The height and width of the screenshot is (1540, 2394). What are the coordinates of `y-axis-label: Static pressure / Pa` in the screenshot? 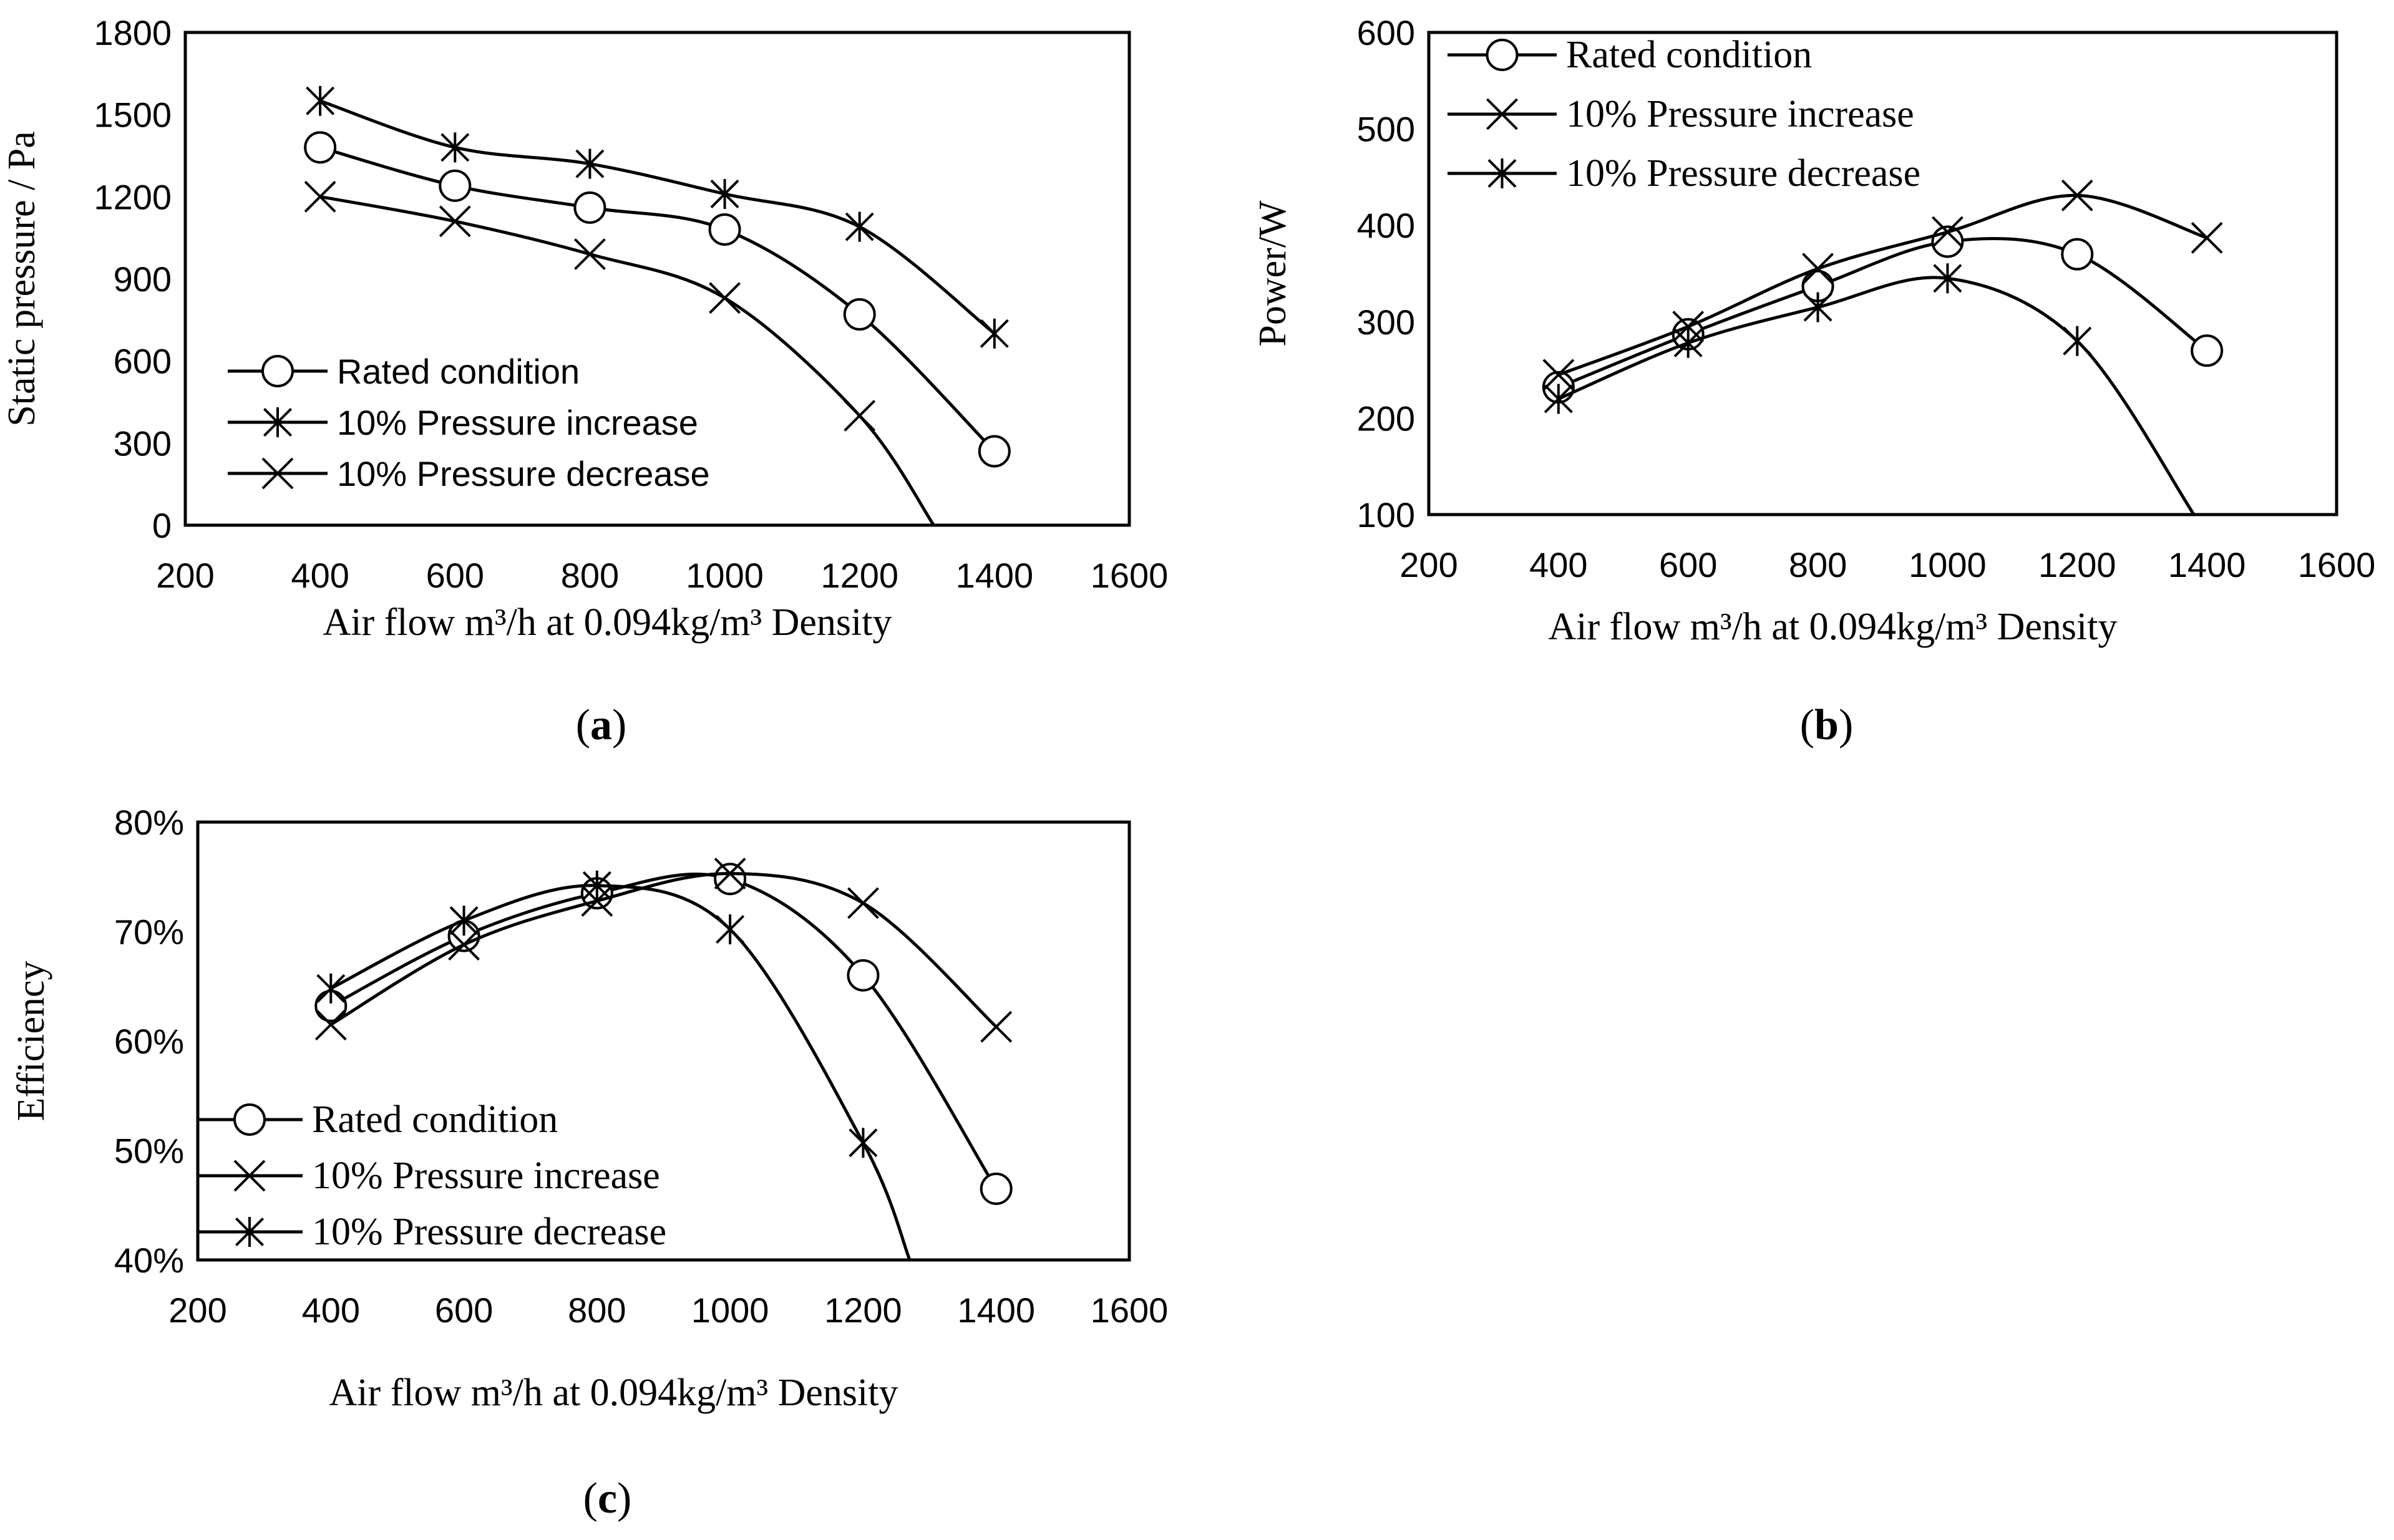 It's located at (22, 279).